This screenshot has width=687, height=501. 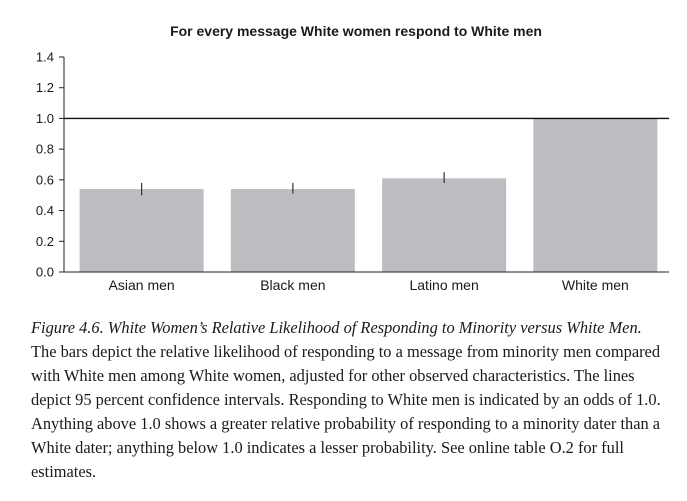 I want to click on y-tick-label: 0.0, so click(x=45, y=272).